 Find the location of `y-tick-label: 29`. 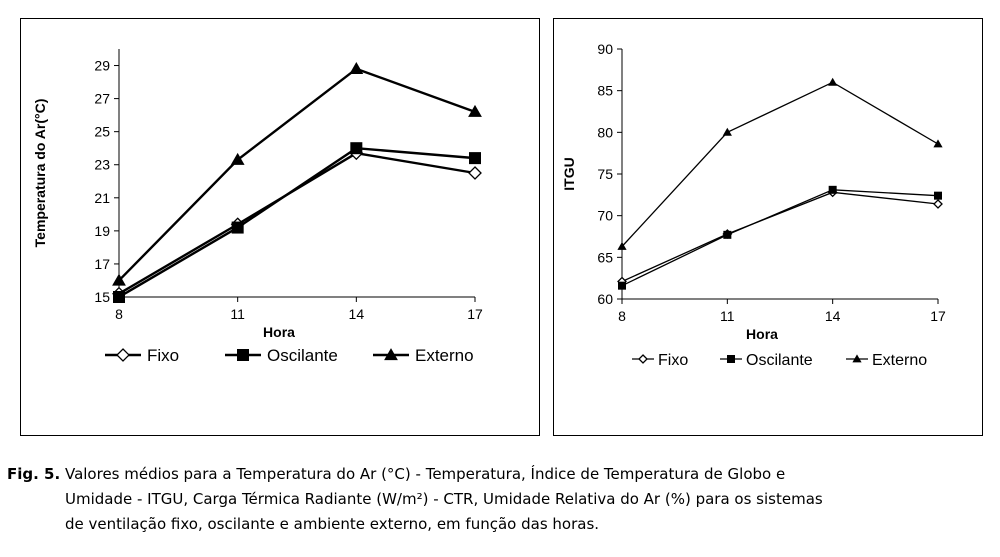

y-tick-label: 29 is located at coordinates (102, 66).